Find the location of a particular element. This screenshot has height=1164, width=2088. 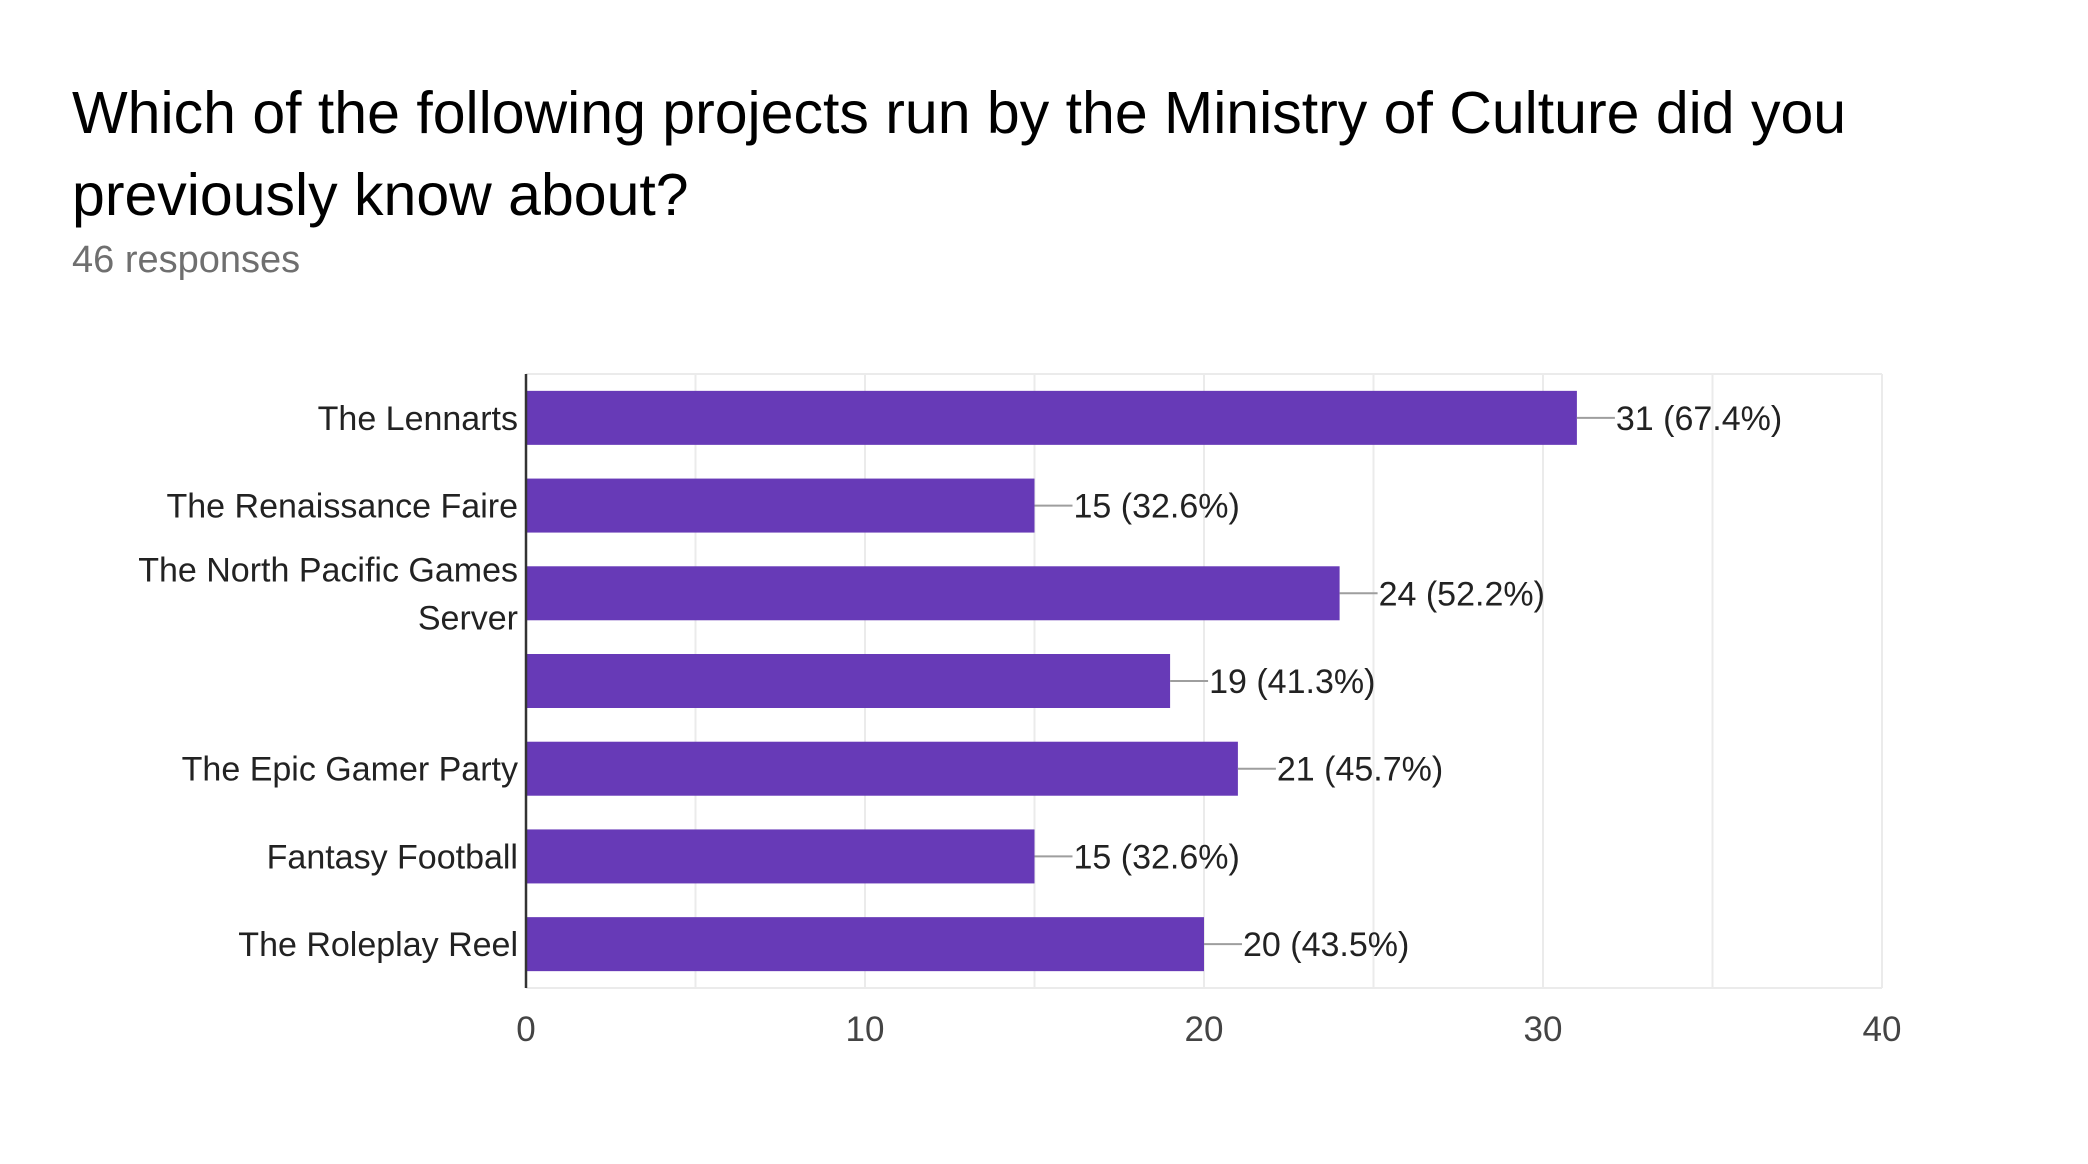

category-label: Server is located at coordinates (468, 618).